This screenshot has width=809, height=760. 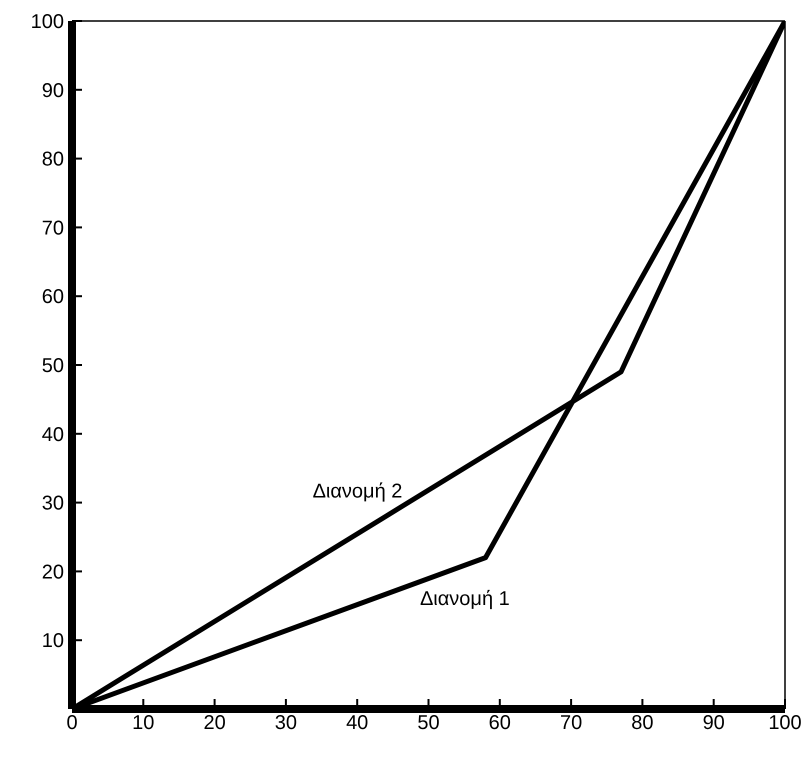 What do you see at coordinates (47, 22) in the screenshot?
I see `y-tick-label: 100` at bounding box center [47, 22].